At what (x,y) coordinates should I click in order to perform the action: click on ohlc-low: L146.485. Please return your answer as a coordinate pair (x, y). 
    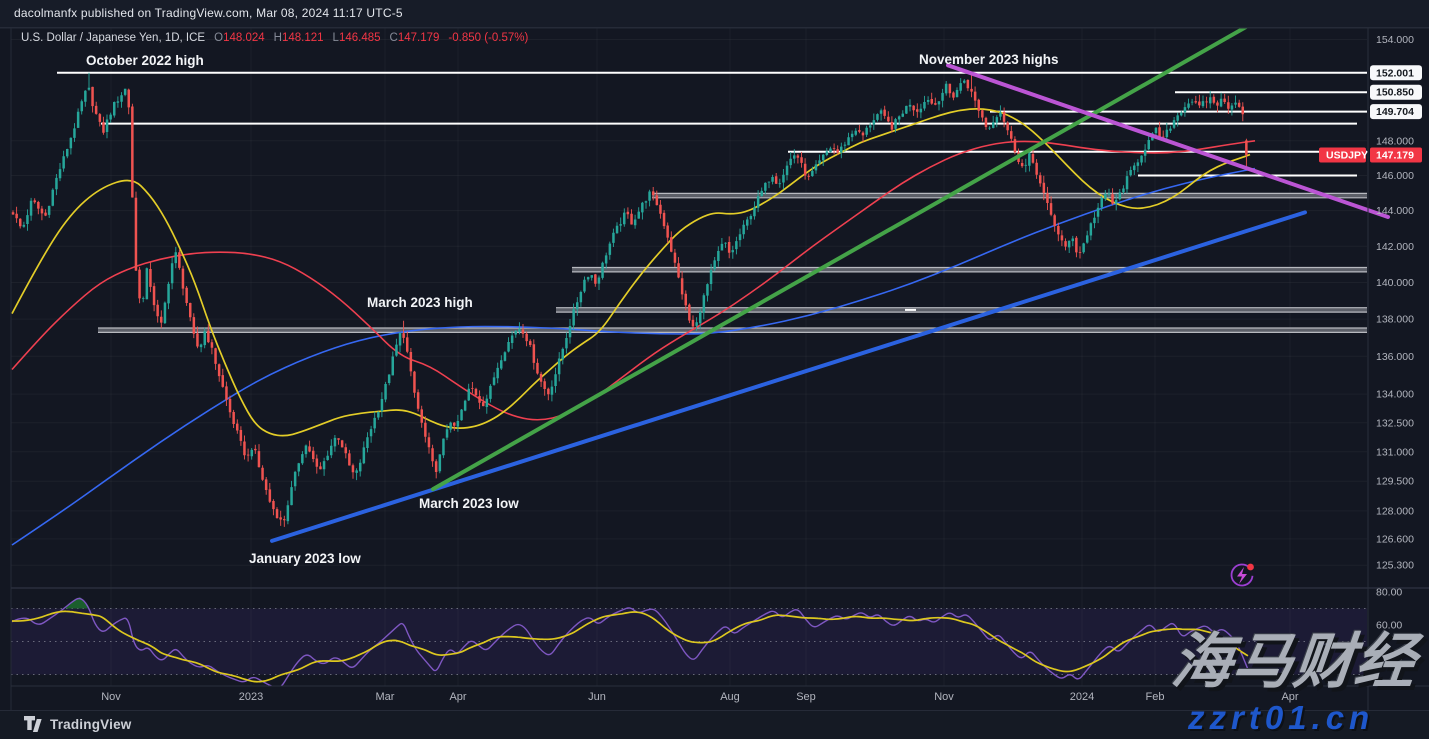
    Looking at the image, I should click on (356, 38).